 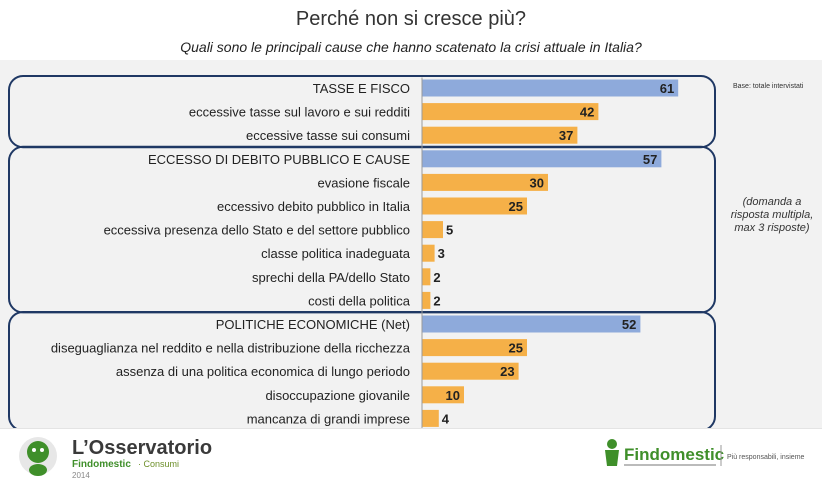 I want to click on data-label: 10, so click(x=453, y=395).